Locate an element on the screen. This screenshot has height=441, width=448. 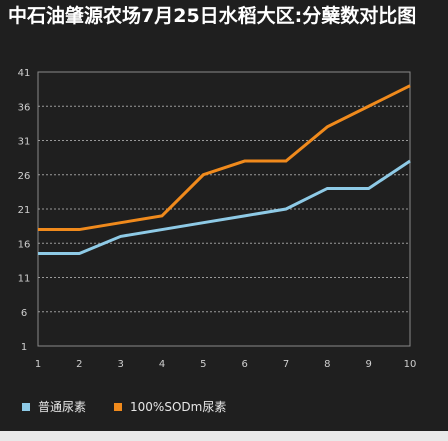
y-tick-label: 16 is located at coordinates (24, 244).